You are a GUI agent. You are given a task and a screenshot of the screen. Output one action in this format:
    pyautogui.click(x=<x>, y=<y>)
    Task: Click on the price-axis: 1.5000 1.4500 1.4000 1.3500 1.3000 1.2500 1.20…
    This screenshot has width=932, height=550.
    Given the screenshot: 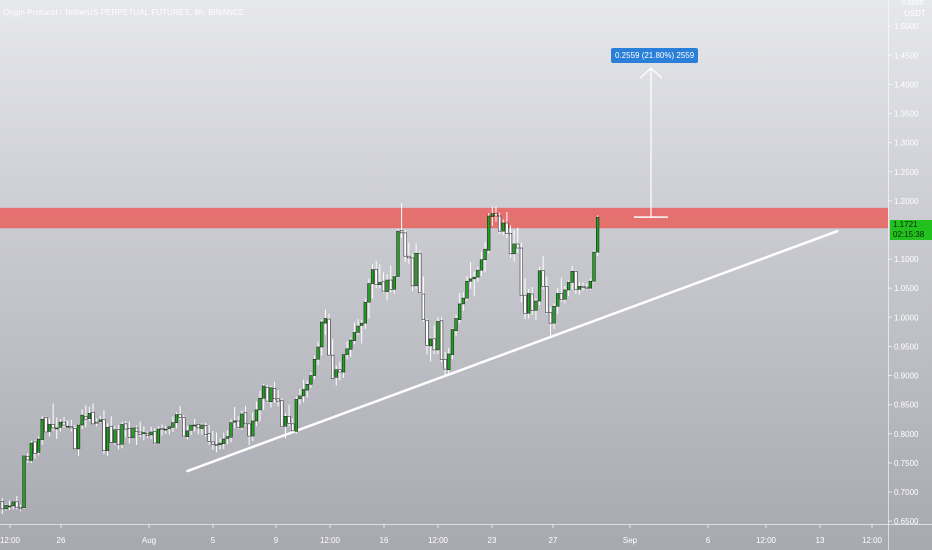 What is the action you would take?
    pyautogui.click(x=903, y=274)
    